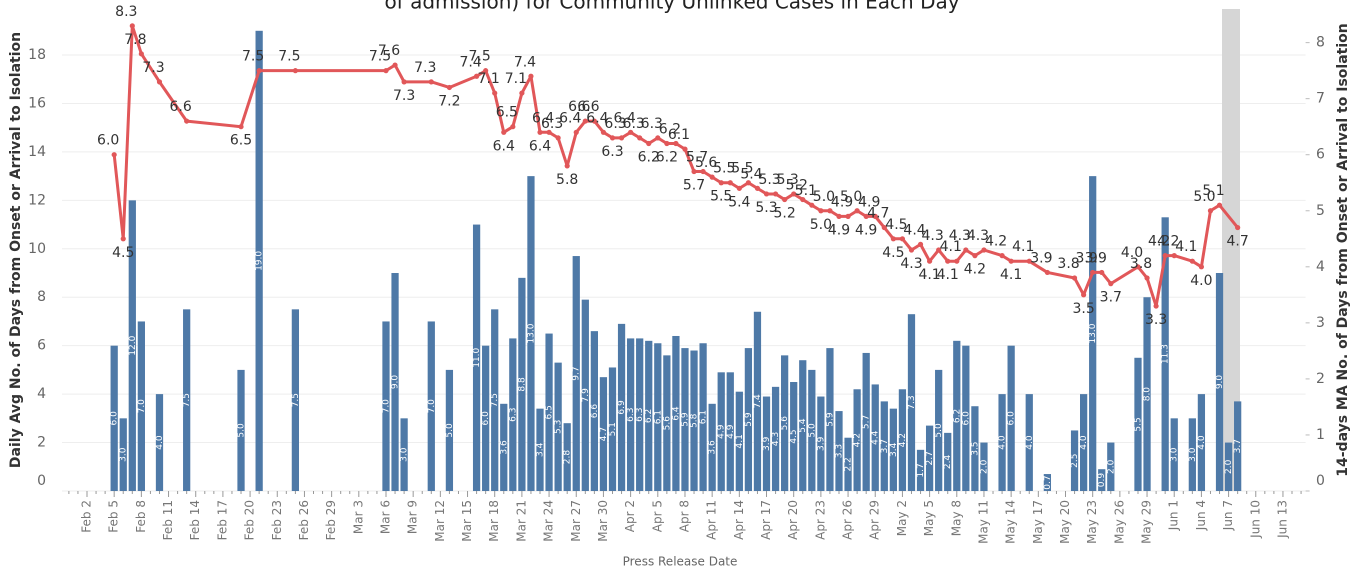 Image resolution: width=1359 pixels, height=572 pixels. I want to click on bar-value-label: 4.2, so click(858, 440).